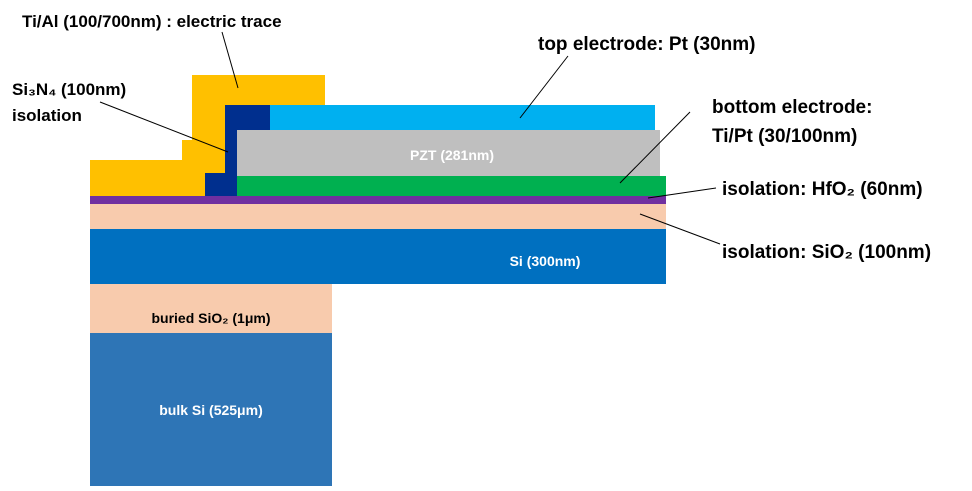 The width and height of the screenshot is (972, 491). What do you see at coordinates (152, 21) in the screenshot?
I see `trace-label: Ti/Al (100/700nm) : electric trace` at bounding box center [152, 21].